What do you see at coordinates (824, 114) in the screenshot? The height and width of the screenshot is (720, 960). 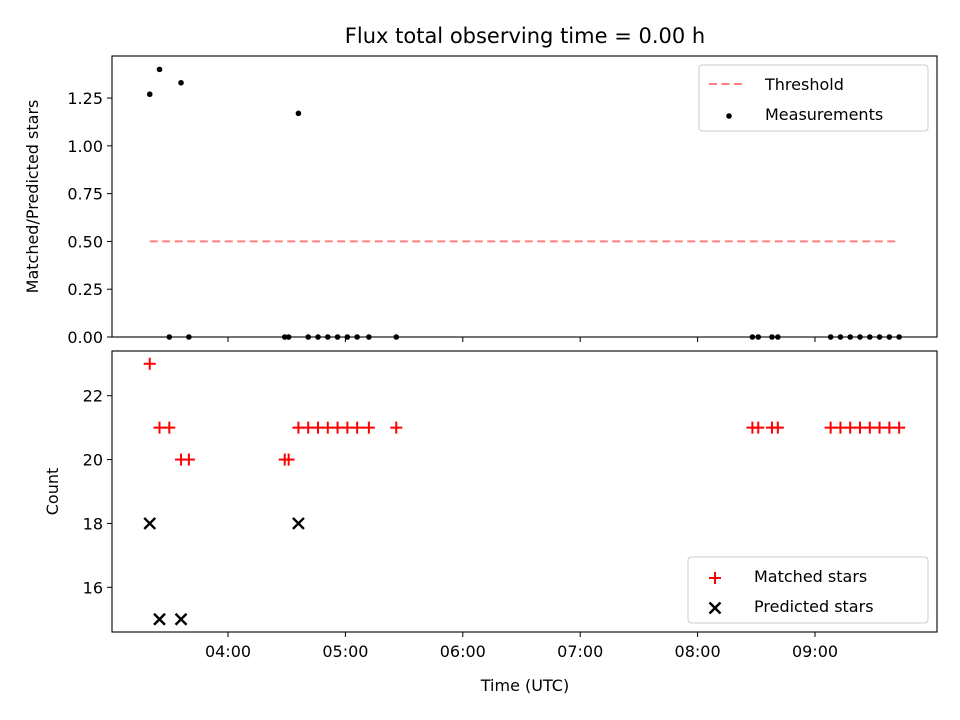 I see `legend-label: Measurements` at bounding box center [824, 114].